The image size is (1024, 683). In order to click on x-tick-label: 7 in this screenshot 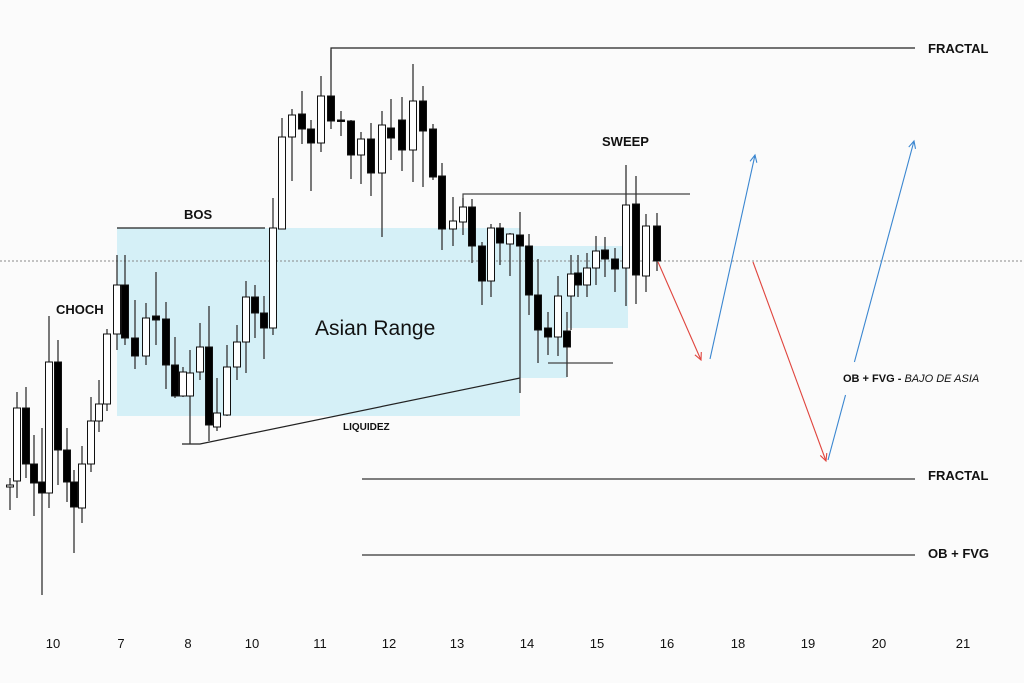, I will do `click(120, 643)`.